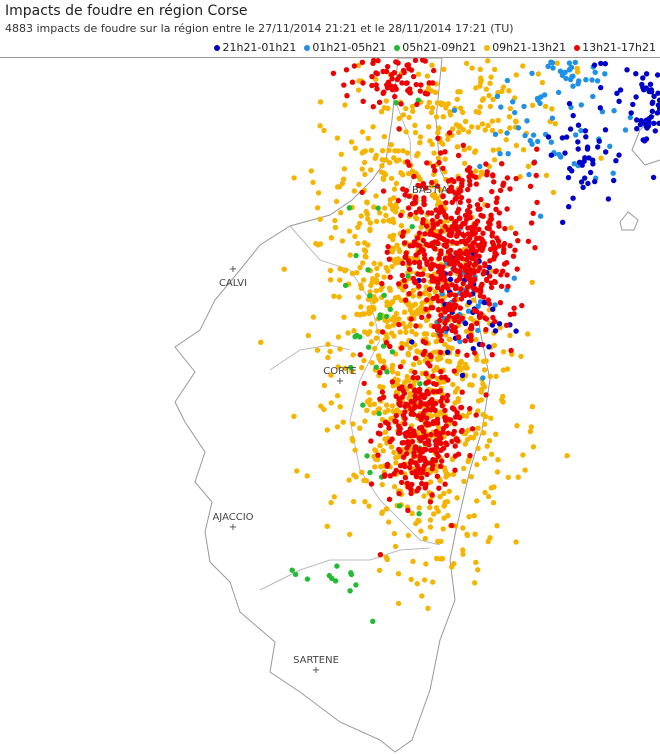  Describe the element at coordinates (345, 47) in the screenshot. I see `legend-item: 01h21-05h21` at that location.